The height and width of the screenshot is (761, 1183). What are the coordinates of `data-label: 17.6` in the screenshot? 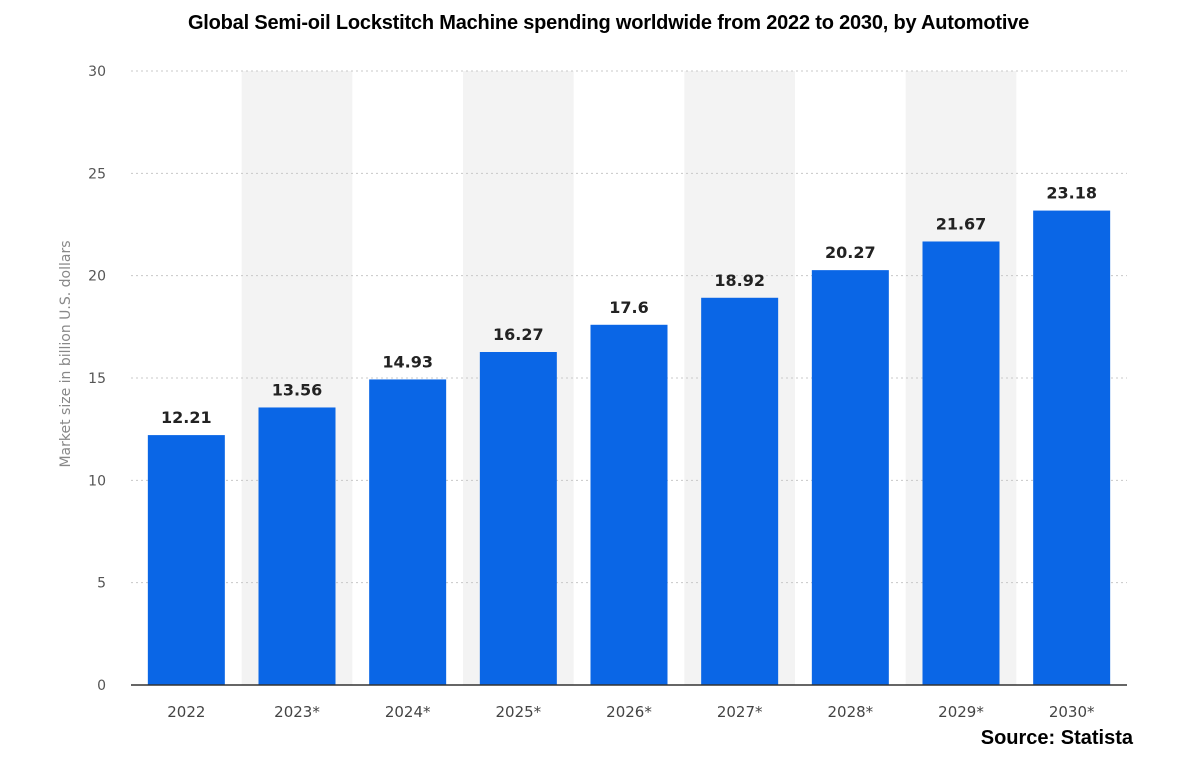 It's located at (628, 307).